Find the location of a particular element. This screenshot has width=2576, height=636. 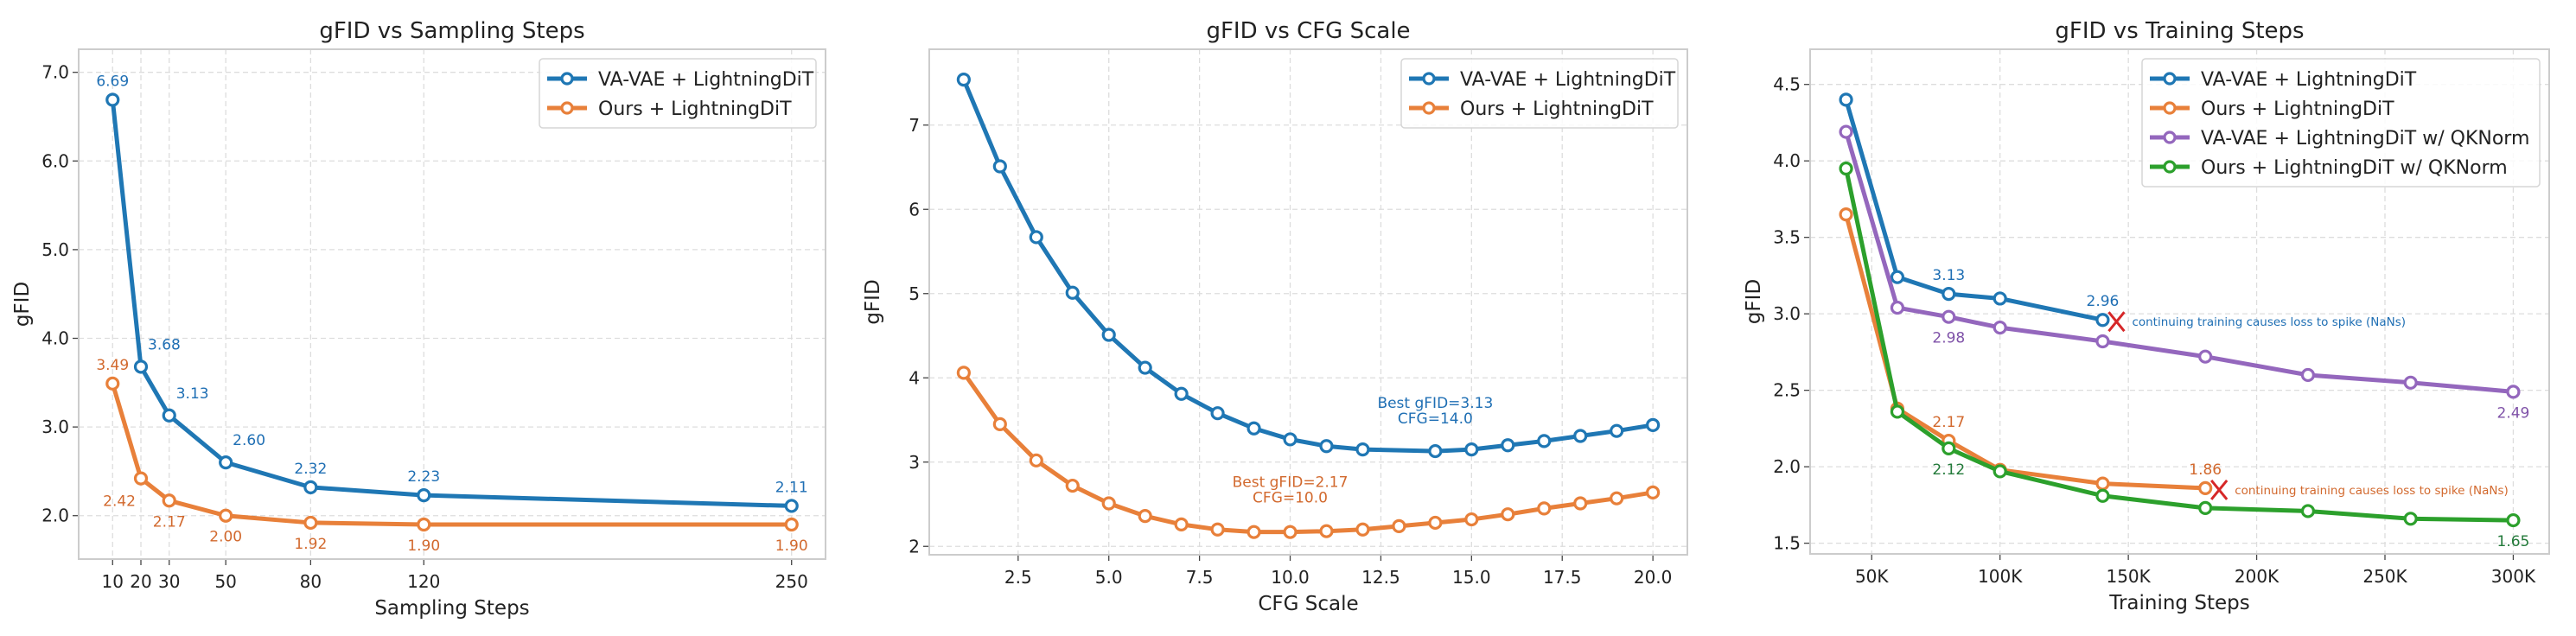

x-tick-label: 10.0 is located at coordinates (1290, 577).